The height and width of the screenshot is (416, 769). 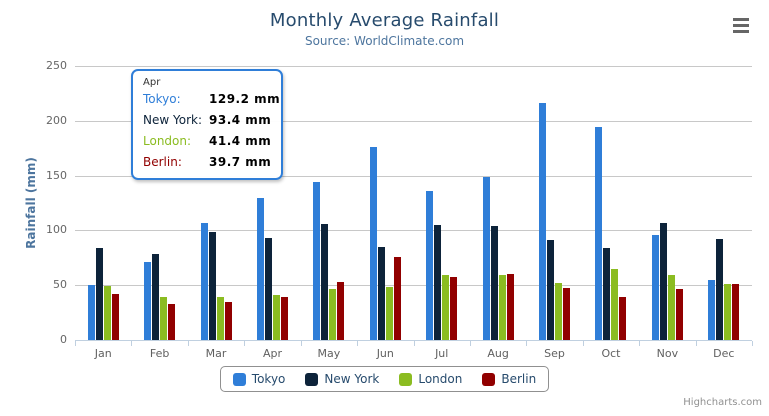 I want to click on column-bar-new-york-nov, so click(x=663, y=281).